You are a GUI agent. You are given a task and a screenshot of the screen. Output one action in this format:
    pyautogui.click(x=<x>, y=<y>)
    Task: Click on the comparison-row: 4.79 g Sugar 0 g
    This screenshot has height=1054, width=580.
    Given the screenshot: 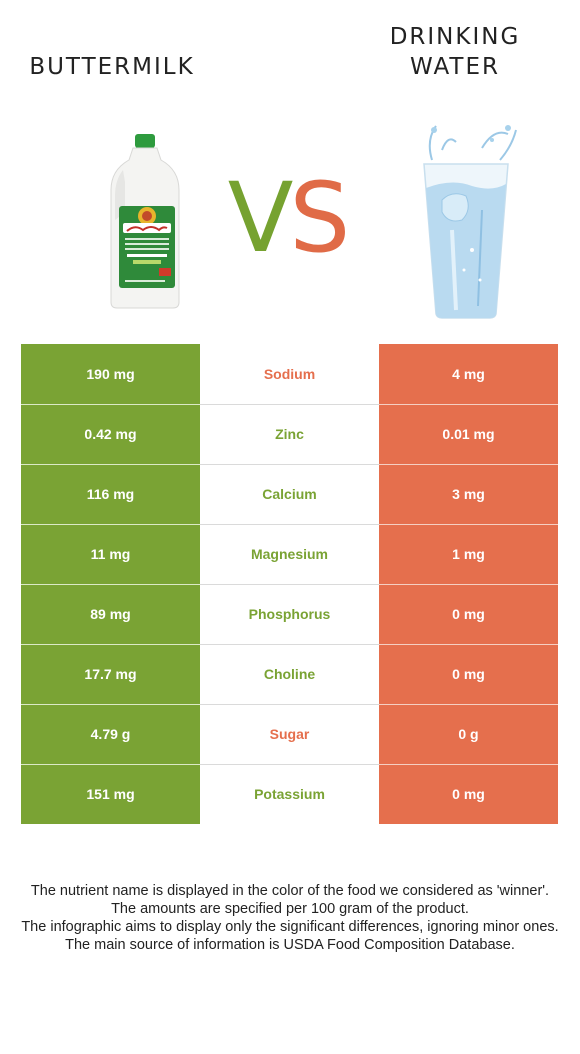 What is the action you would take?
    pyautogui.click(x=289, y=734)
    